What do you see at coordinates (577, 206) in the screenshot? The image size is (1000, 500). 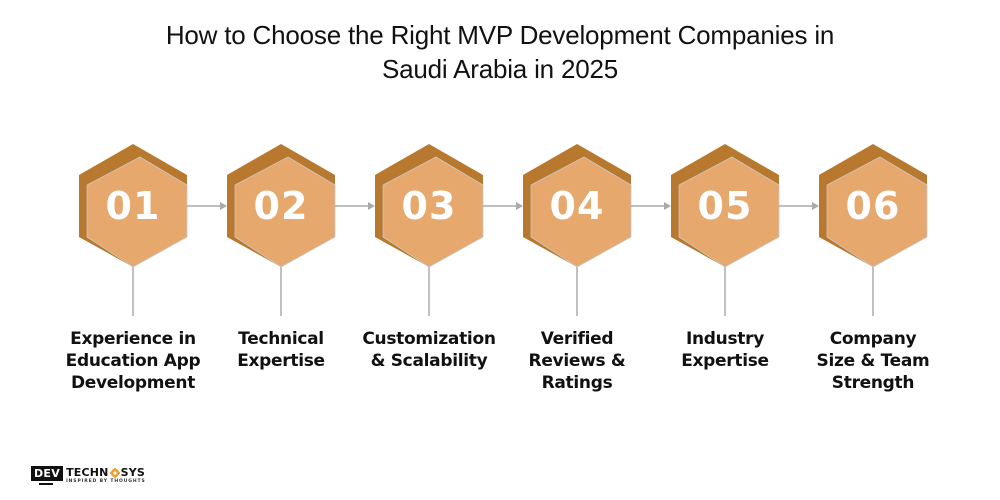 I see `step-number: 04` at bounding box center [577, 206].